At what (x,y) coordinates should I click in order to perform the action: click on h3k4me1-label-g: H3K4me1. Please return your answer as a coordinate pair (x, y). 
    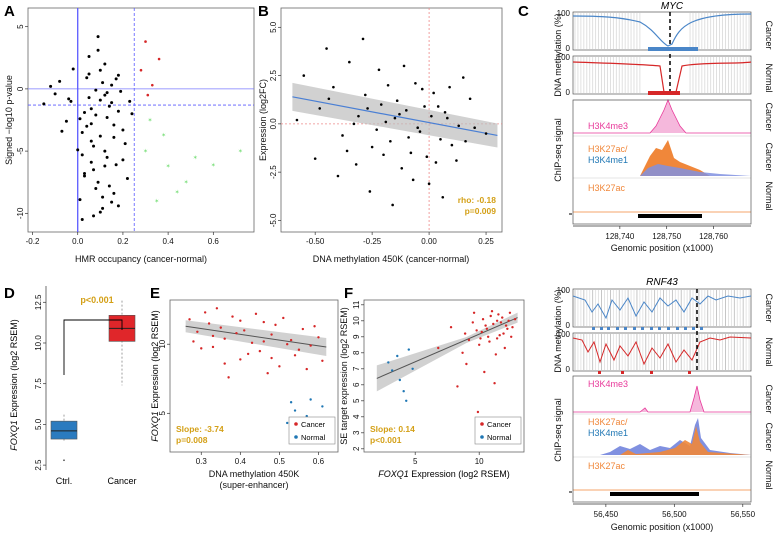
    Looking at the image, I should click on (608, 433).